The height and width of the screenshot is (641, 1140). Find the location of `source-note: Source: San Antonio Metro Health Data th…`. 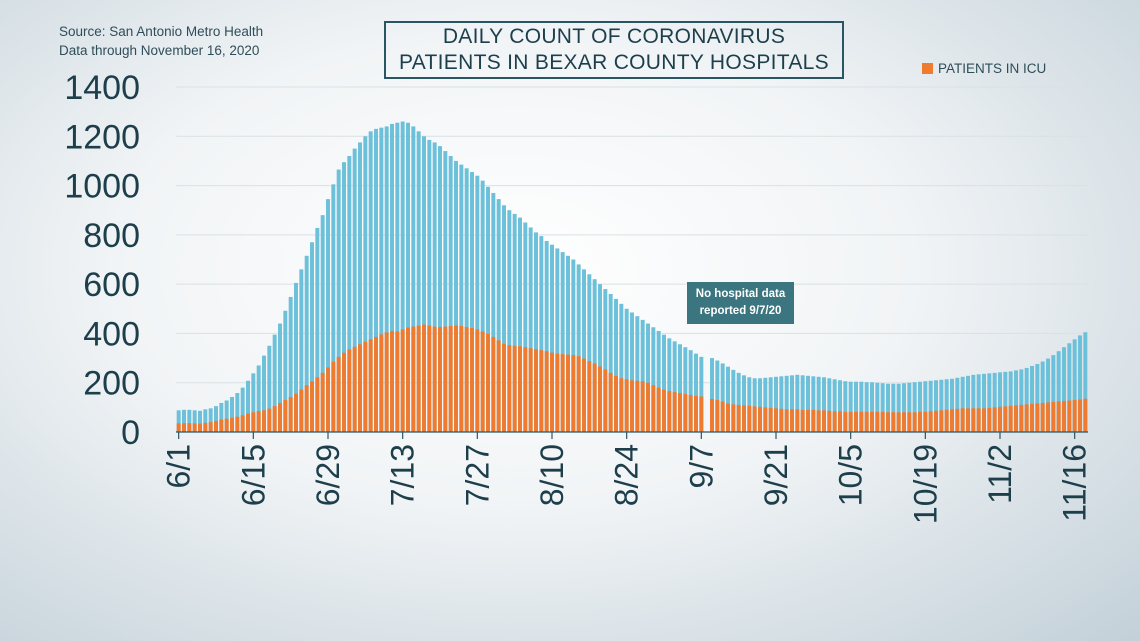

source-note: Source: San Antonio Metro Health Data th… is located at coordinates (161, 41).